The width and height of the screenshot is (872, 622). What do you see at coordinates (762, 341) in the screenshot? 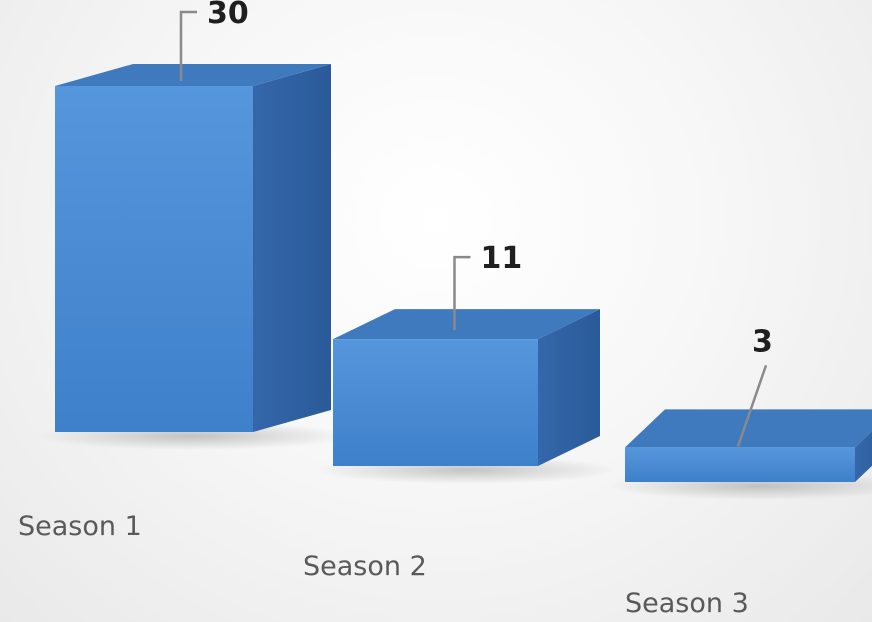
I see `data-label: 3` at bounding box center [762, 341].